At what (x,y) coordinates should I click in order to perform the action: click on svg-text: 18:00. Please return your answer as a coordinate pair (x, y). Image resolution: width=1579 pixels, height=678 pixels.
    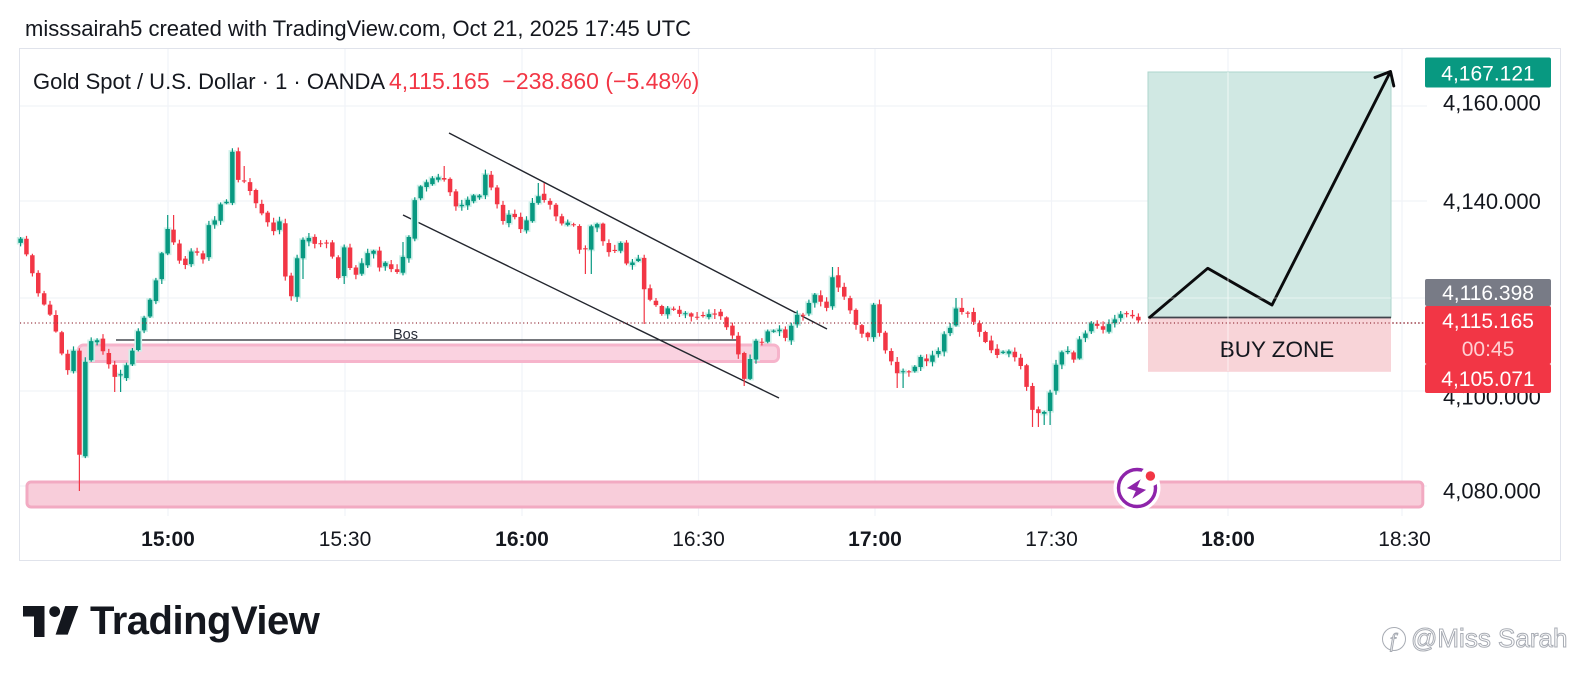
    Looking at the image, I should click on (1228, 539).